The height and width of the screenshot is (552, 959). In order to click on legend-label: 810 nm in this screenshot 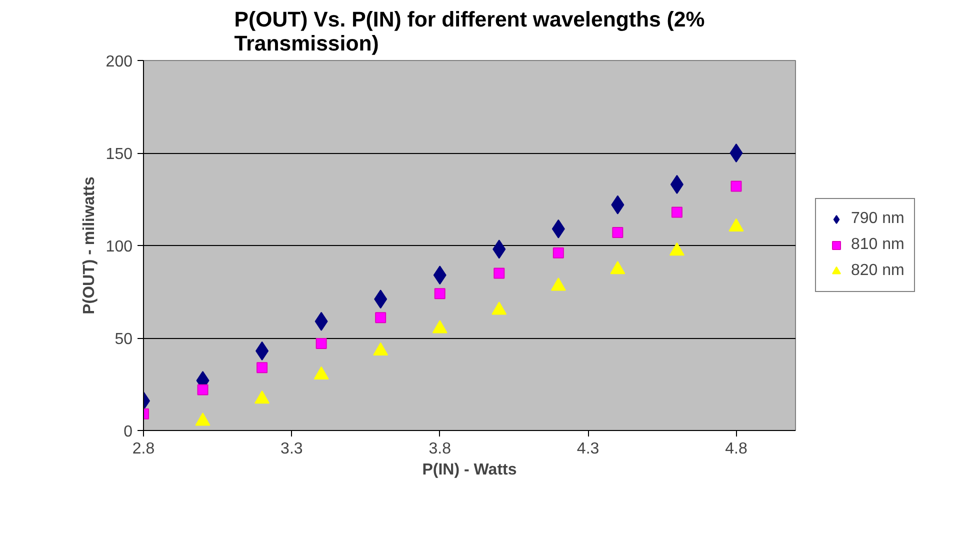, I will do `click(877, 245)`.